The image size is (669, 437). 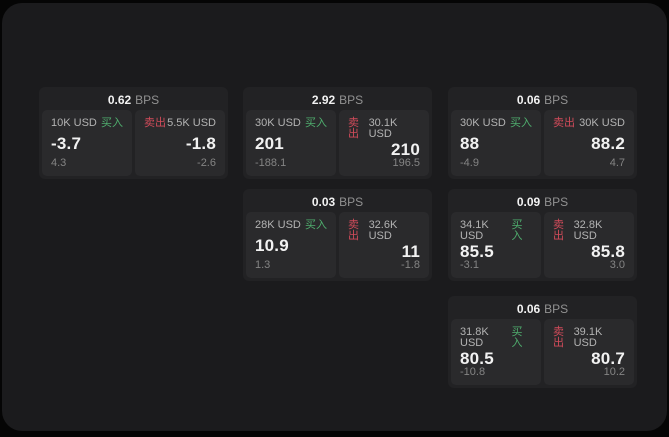 What do you see at coordinates (496, 143) in the screenshot?
I see `buy-panel: 30K USD 买入 88 -4.9` at bounding box center [496, 143].